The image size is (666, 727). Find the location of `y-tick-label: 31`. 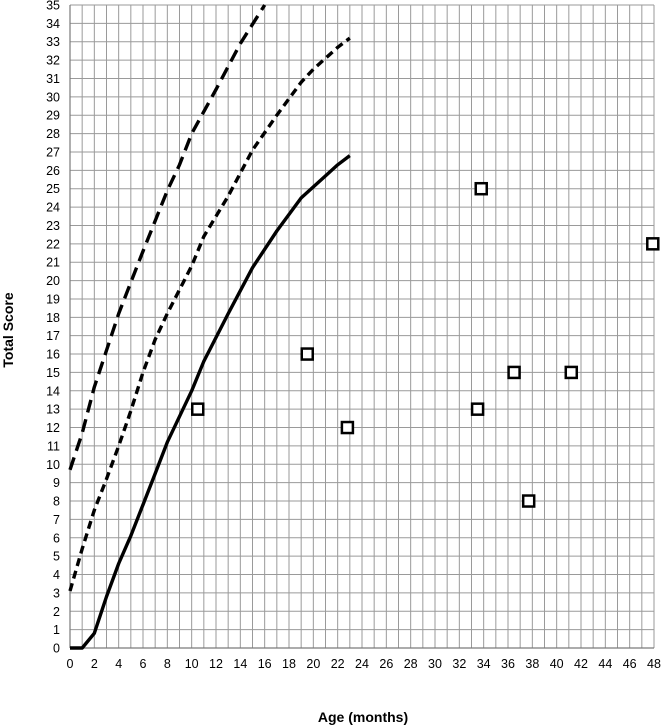

y-tick-label: 31 is located at coordinates (53, 79).